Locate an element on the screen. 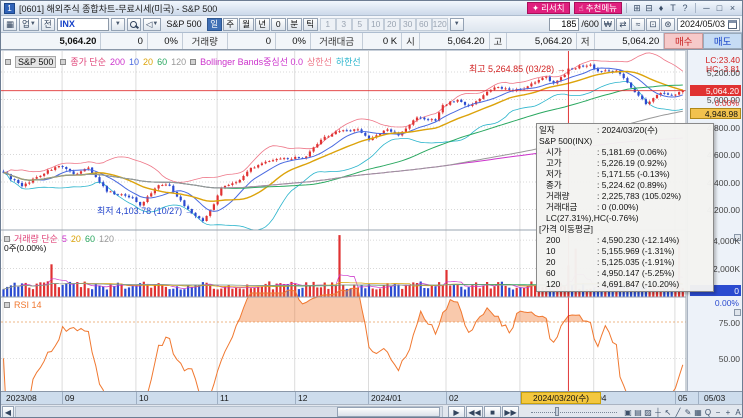 This screenshot has height=418, width=743. minute-button-30: 30 is located at coordinates (407, 24).